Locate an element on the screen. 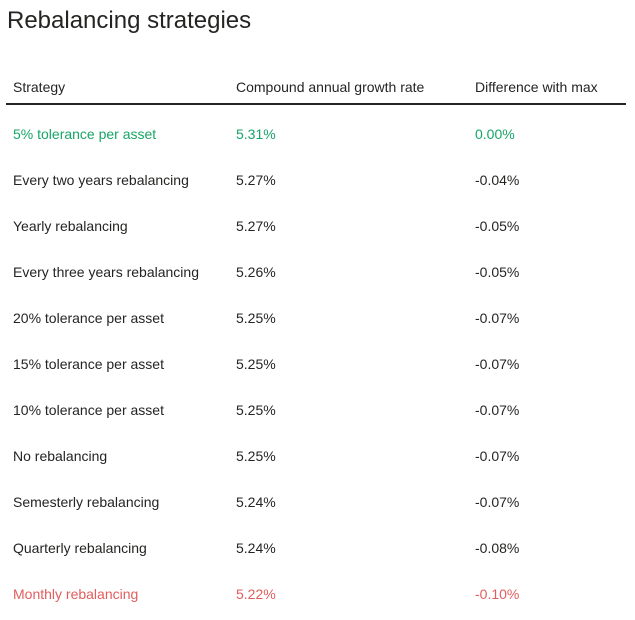 The height and width of the screenshot is (620, 635). table-row: 20% tolerance per asset 5.25% -0.07% is located at coordinates (316, 318).